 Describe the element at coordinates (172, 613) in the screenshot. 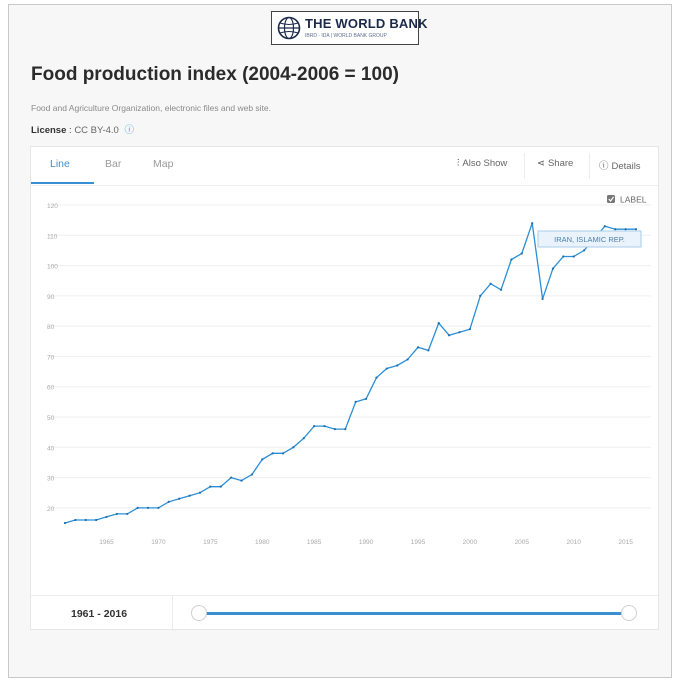

I see `range-divider` at that location.